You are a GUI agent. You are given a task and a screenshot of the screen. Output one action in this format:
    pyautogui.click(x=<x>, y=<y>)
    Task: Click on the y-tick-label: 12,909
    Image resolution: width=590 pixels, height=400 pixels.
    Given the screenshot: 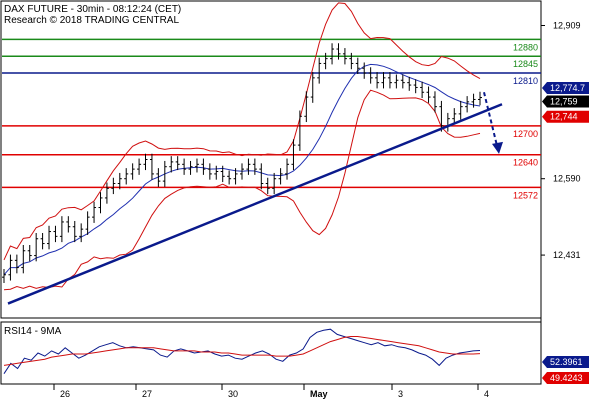 What is the action you would take?
    pyautogui.click(x=567, y=25)
    